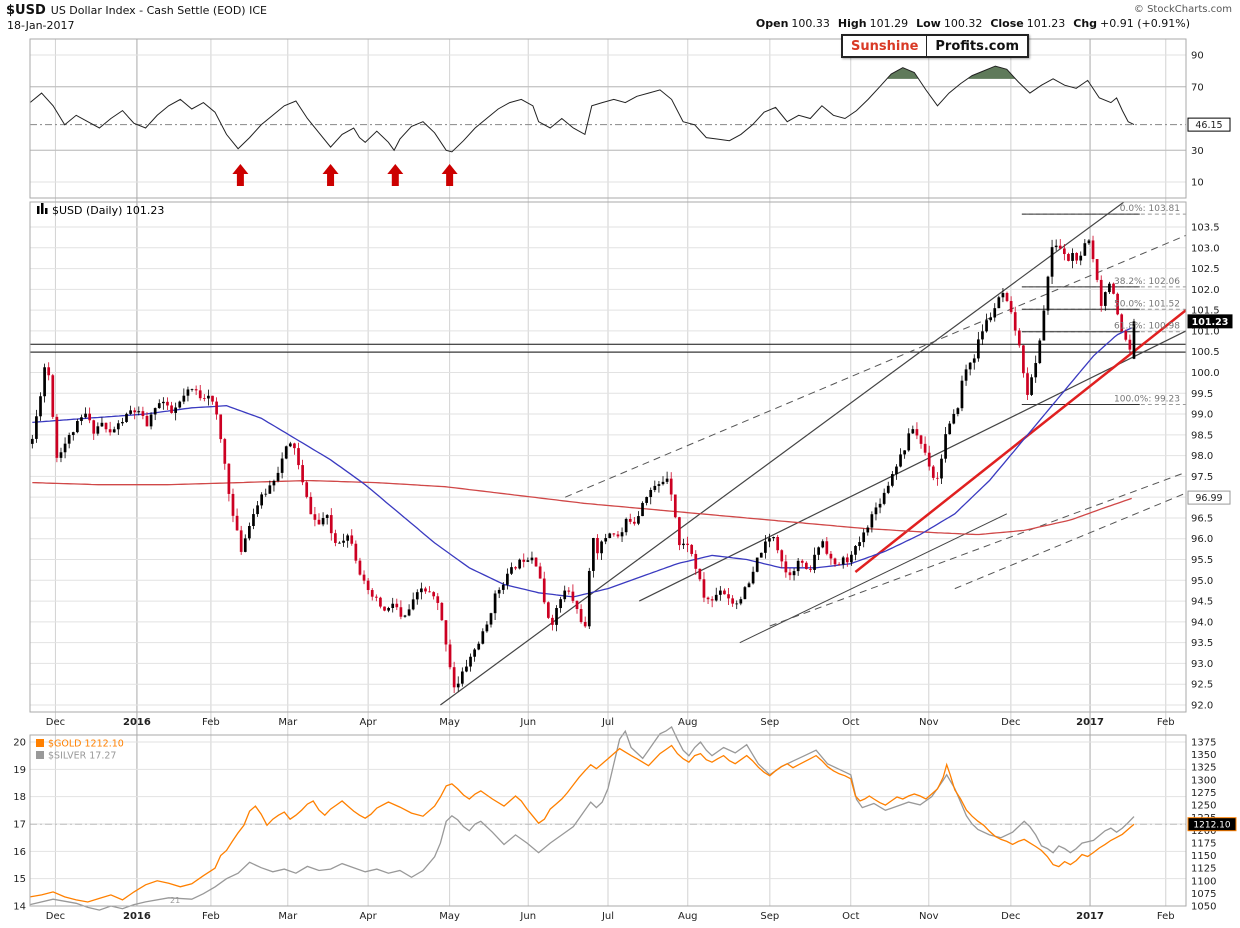 The image size is (1240, 928). Describe the element at coordinates (137, 722) in the screenshot. I see `x-axis-label-mid: 2016` at that location.